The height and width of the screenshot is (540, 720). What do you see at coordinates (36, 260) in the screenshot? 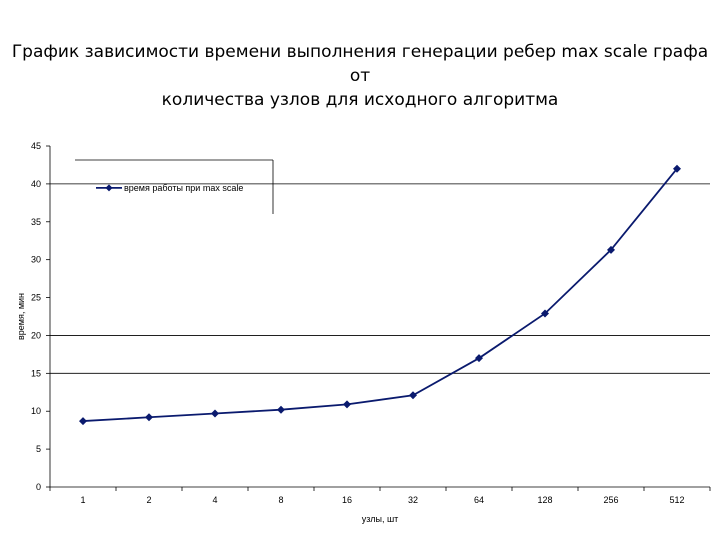
I see `y-tick-label: 30` at bounding box center [36, 260].